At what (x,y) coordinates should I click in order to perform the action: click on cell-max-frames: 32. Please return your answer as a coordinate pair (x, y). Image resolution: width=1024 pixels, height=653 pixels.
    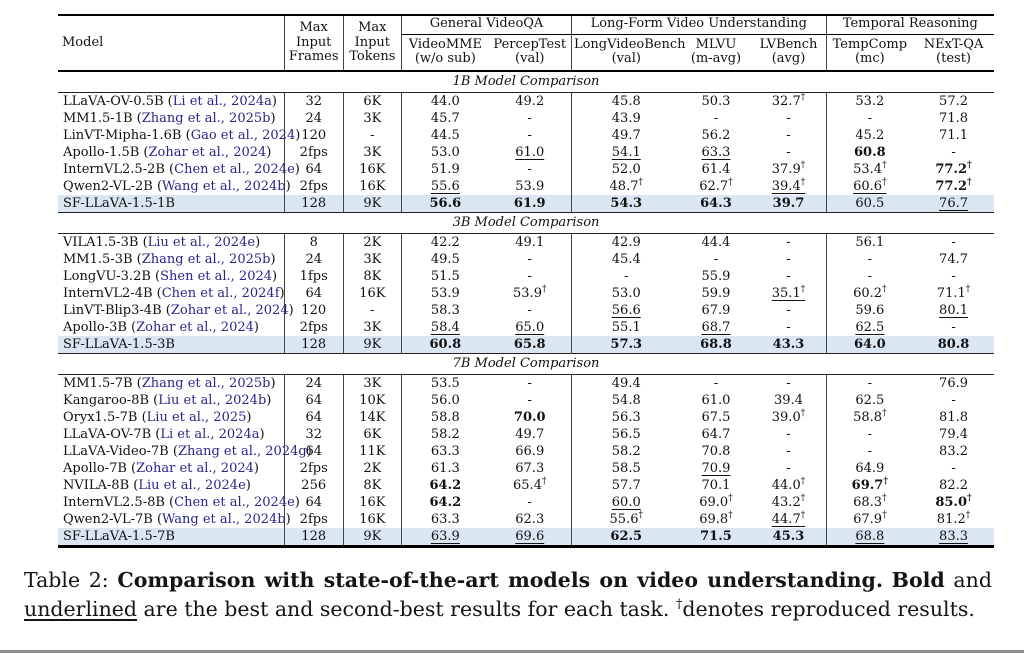
    Looking at the image, I should click on (314, 434).